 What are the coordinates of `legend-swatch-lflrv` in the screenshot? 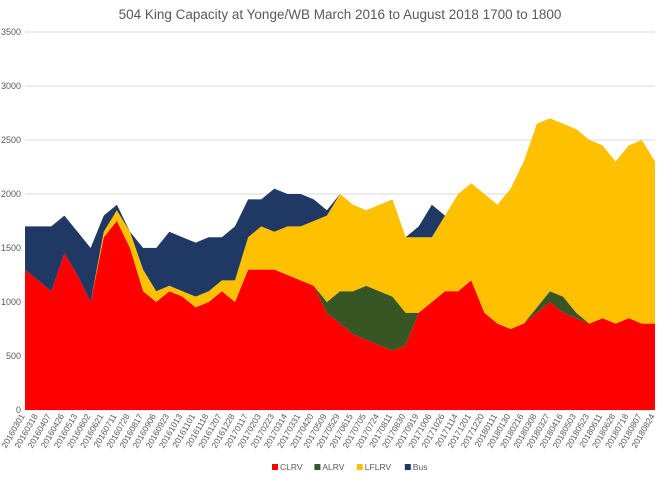 It's located at (359, 467).